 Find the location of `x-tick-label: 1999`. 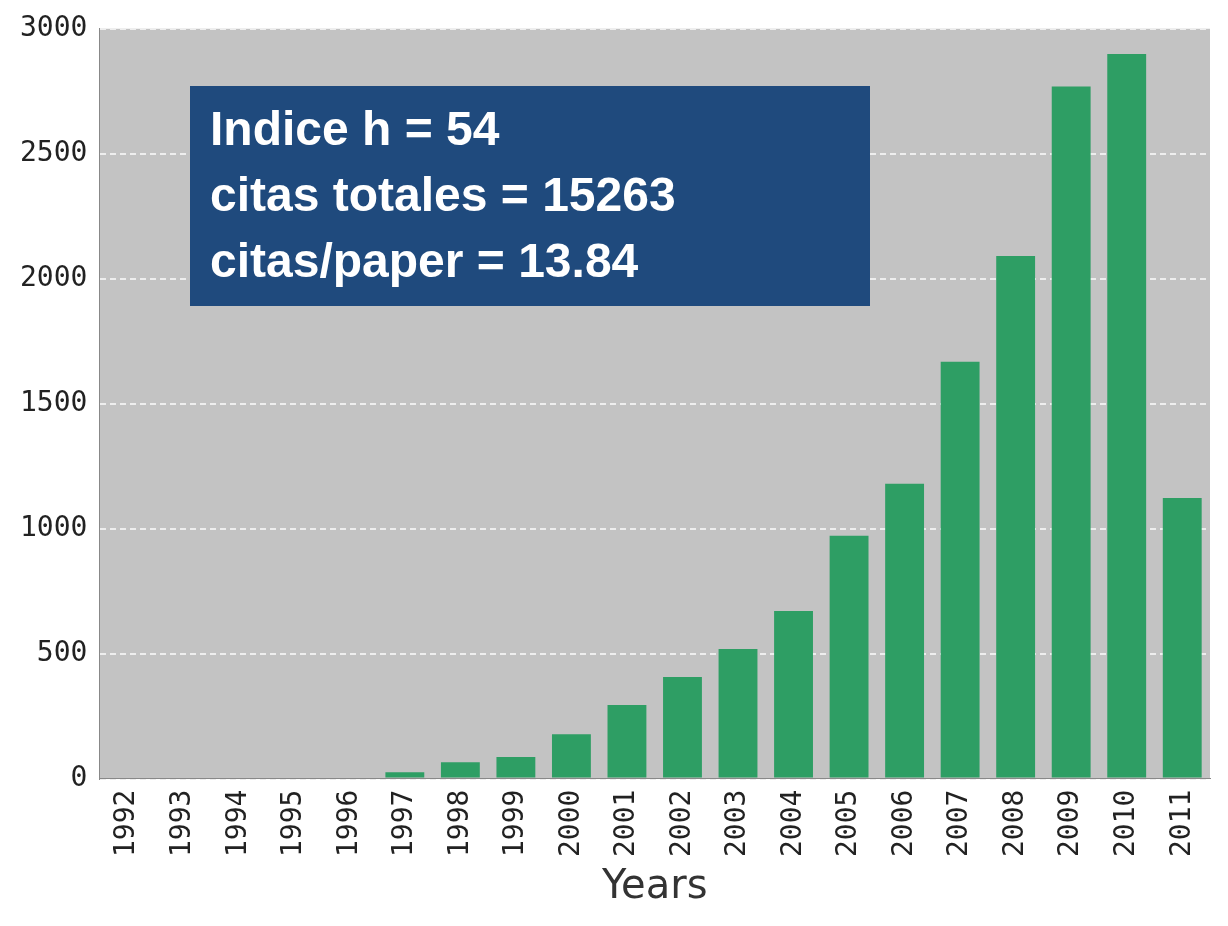

x-tick-label: 1999 is located at coordinates (514, 823).